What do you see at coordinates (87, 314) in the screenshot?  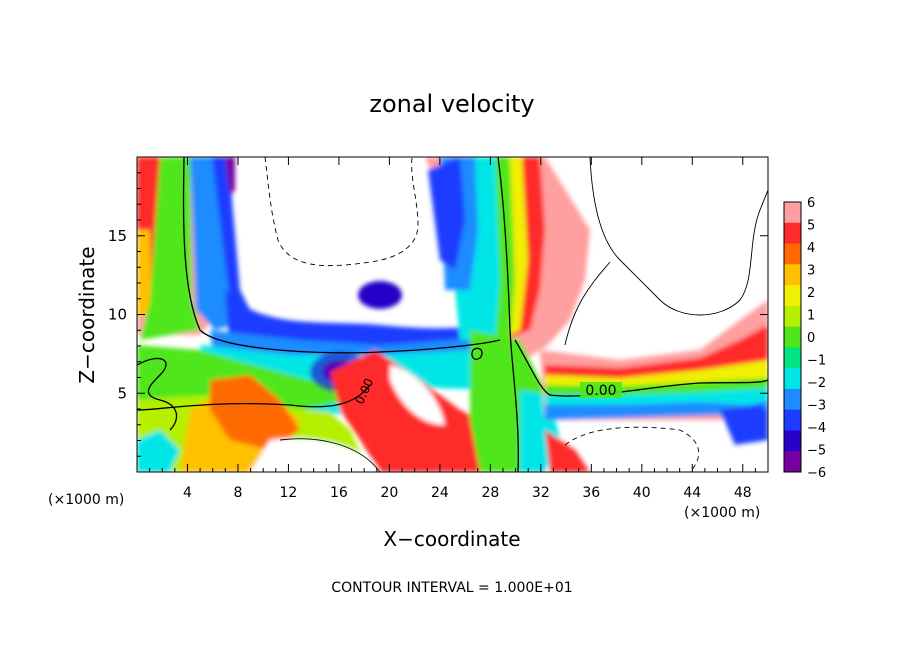 I see `y-axis-title: Z−coordinate` at bounding box center [87, 314].